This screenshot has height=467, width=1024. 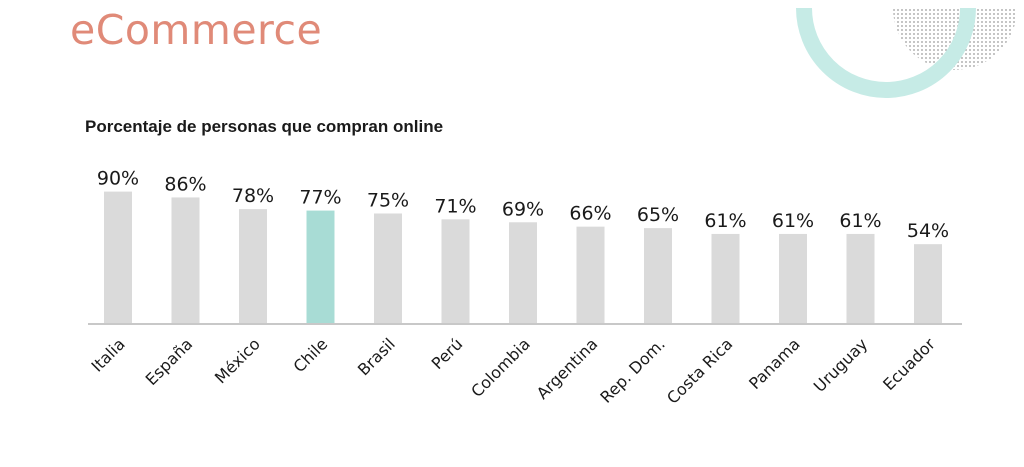 What do you see at coordinates (699, 370) in the screenshot?
I see `x-tick-label: Costa Rica` at bounding box center [699, 370].